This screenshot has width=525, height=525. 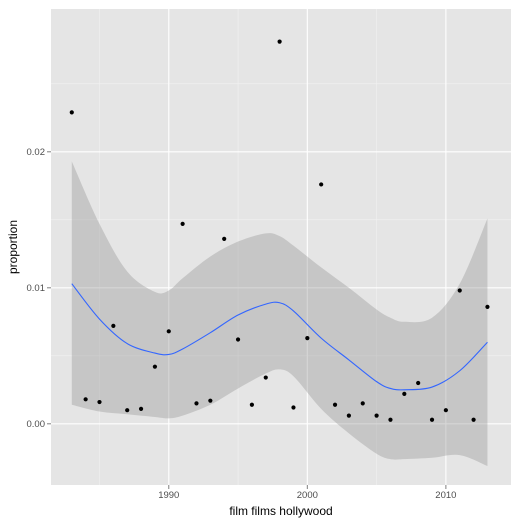 I want to click on x-axis-title: film films hollywood, so click(x=280, y=511).